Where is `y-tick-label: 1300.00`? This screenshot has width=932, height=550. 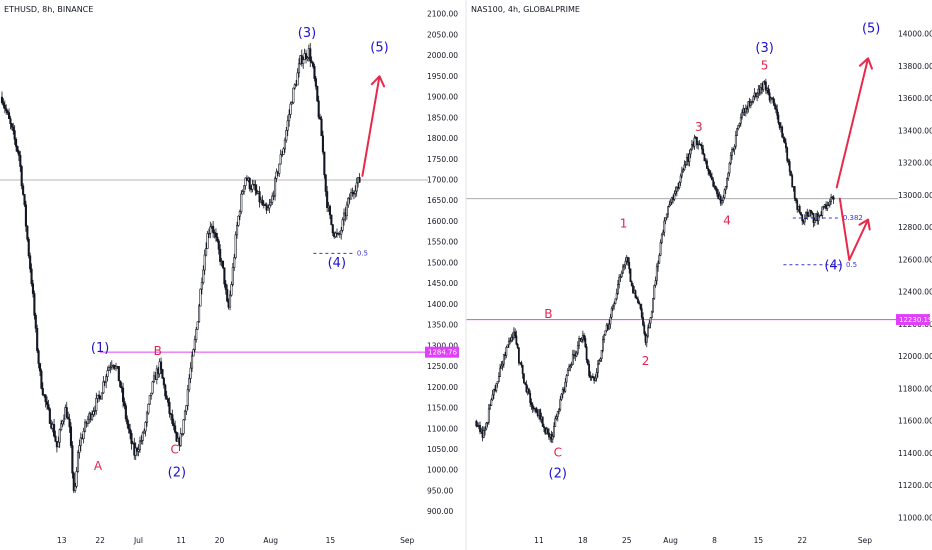 y-tick-label: 1300.00 is located at coordinates (442, 345).